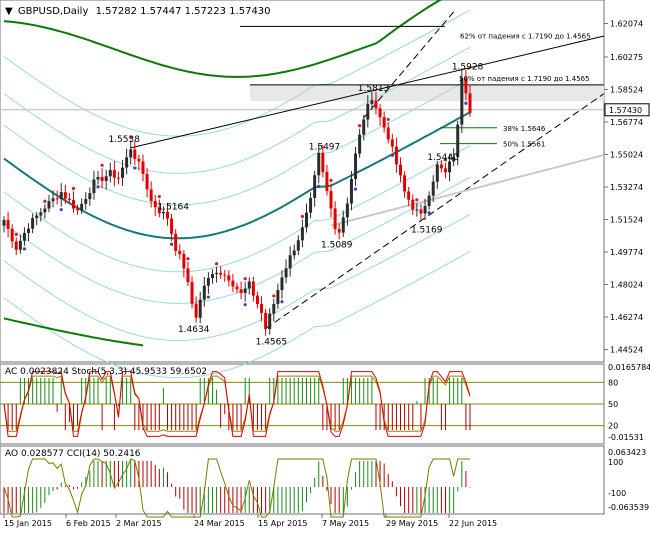  Describe the element at coordinates (409, 65) in the screenshot. I see `dashed-channel-line` at that location.